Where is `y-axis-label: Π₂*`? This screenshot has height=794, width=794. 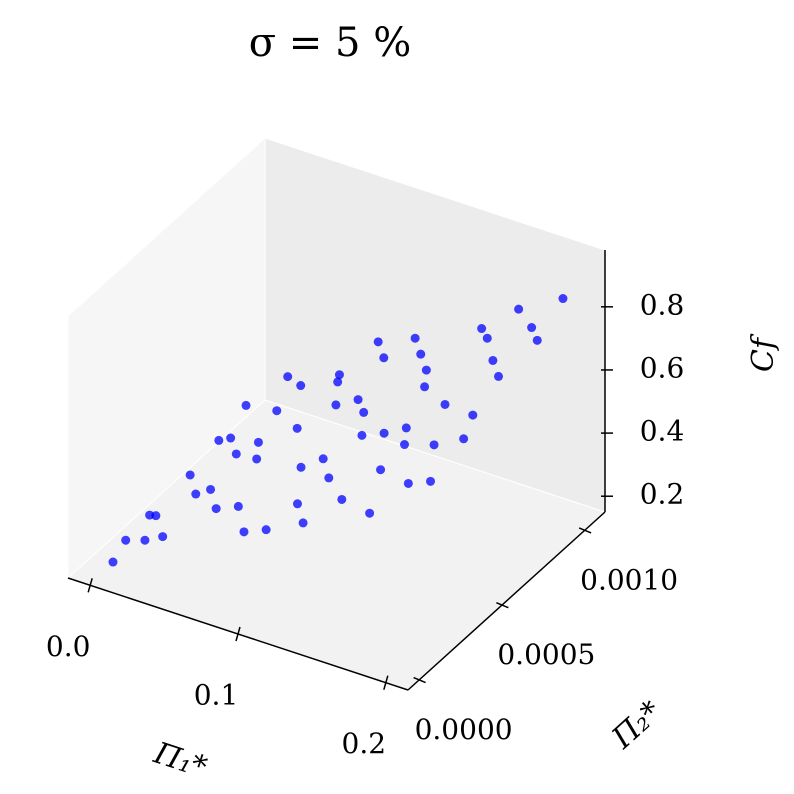
y-axis-label: Π₂* is located at coordinates (637, 725).